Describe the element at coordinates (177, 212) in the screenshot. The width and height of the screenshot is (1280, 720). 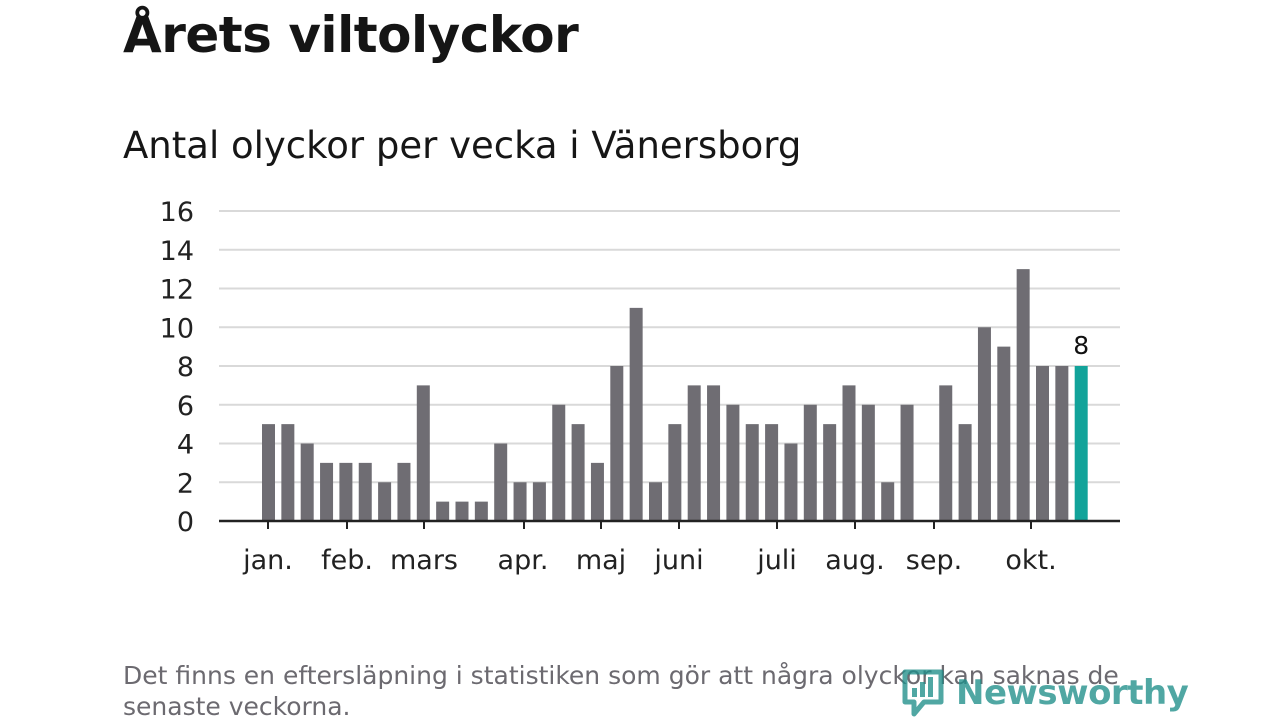
I see `y-tick-label: 16` at that location.